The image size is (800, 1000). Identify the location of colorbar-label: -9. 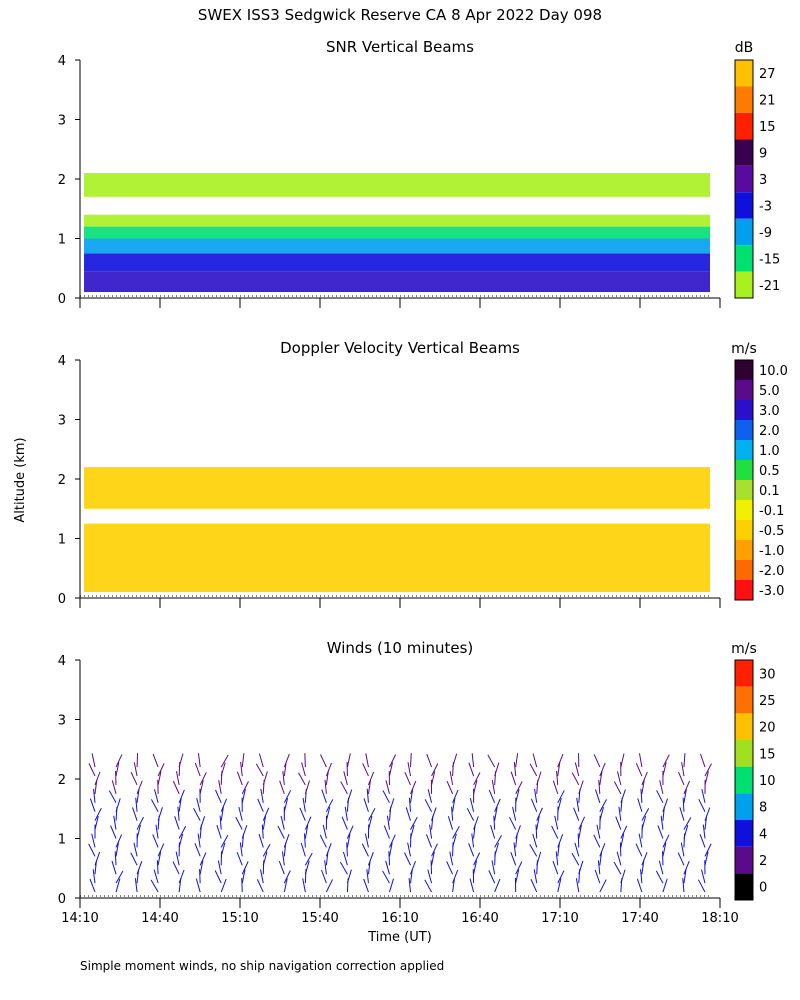
(765, 233).